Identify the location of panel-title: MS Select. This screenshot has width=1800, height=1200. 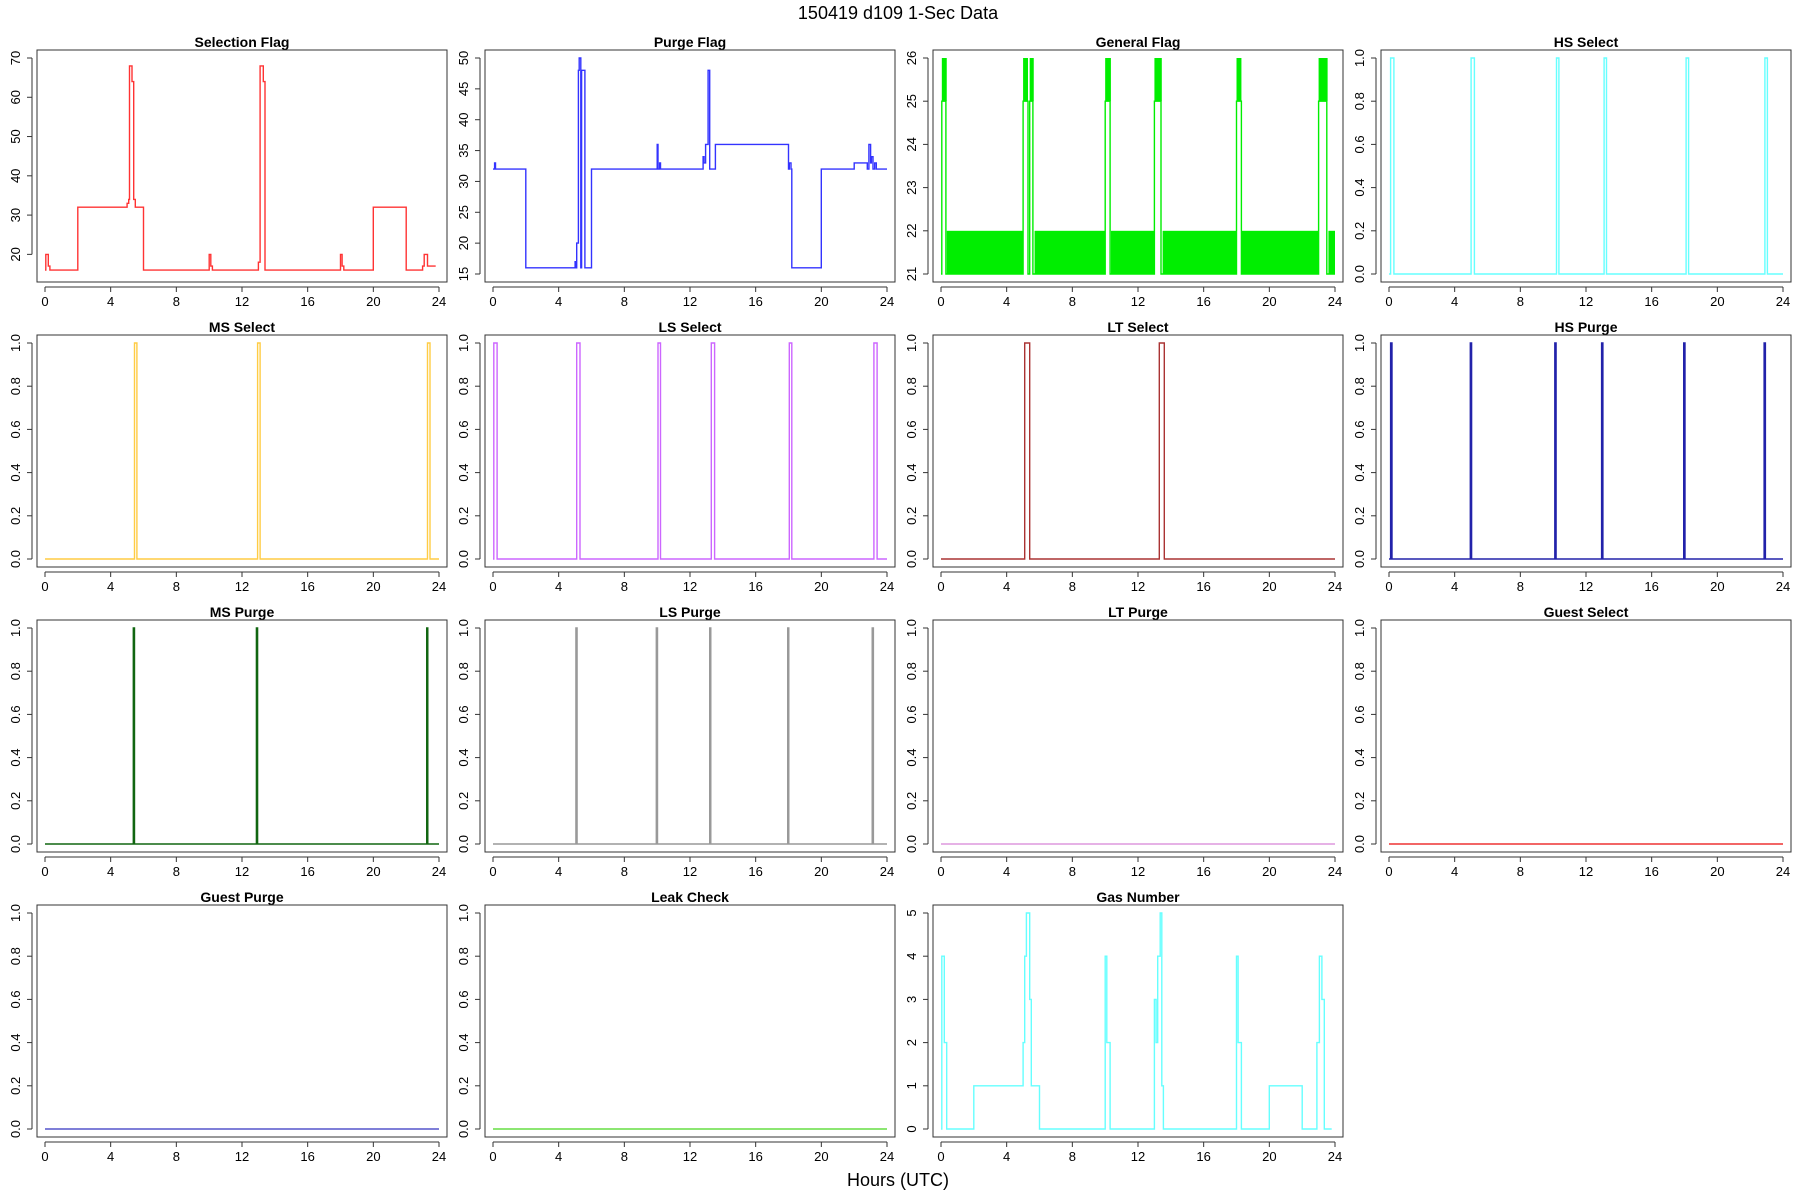
(242, 327).